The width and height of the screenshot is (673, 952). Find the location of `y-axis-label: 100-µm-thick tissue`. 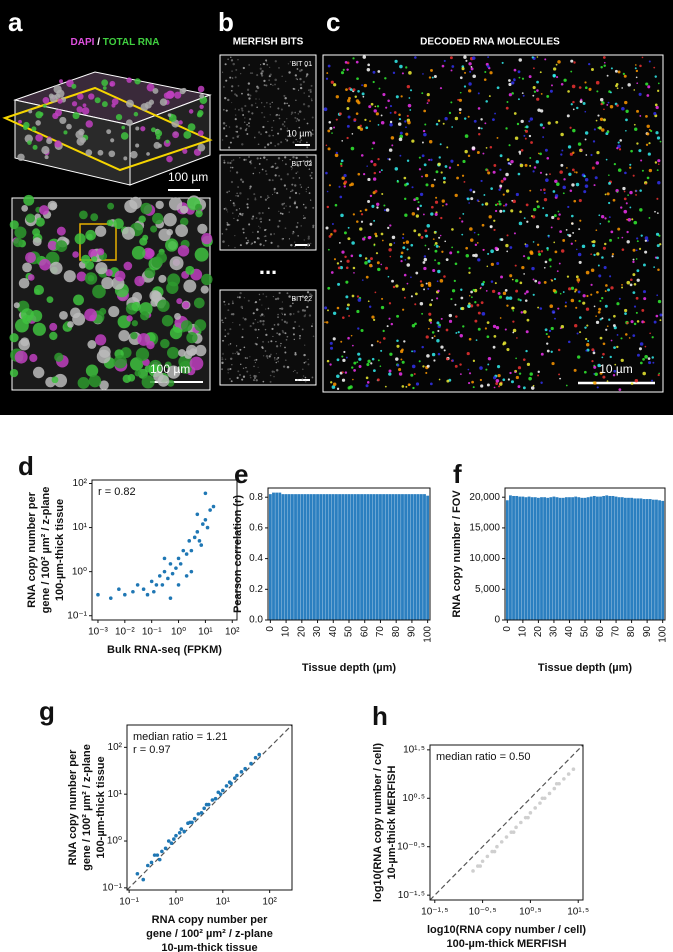

y-axis-label: 100-µm-thick tissue is located at coordinates (101, 807).